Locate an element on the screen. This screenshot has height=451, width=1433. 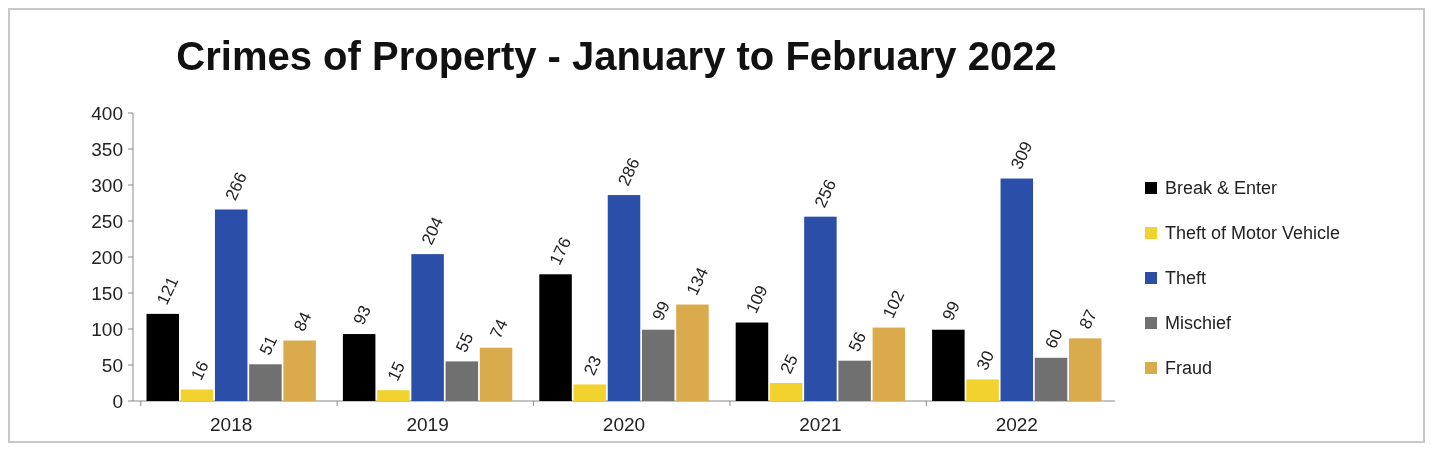
data-label: 25 is located at coordinates (789, 364).